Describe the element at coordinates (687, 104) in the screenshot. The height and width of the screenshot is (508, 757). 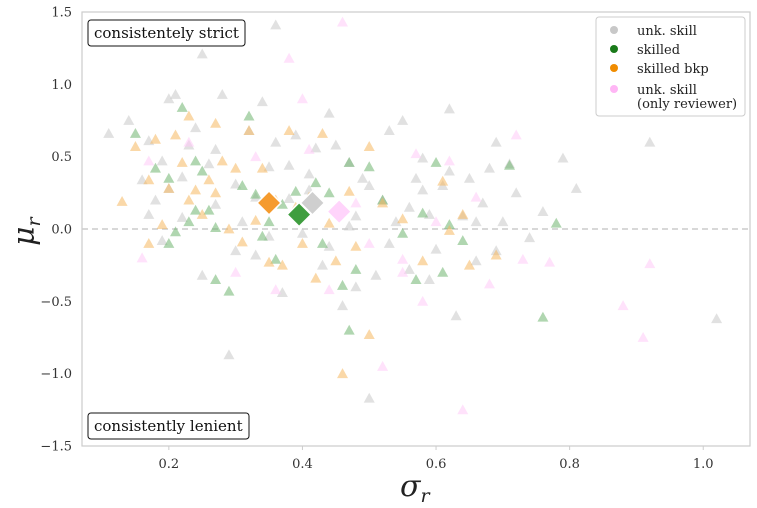
I see `legend-label-line2: (only reviewer)` at that location.